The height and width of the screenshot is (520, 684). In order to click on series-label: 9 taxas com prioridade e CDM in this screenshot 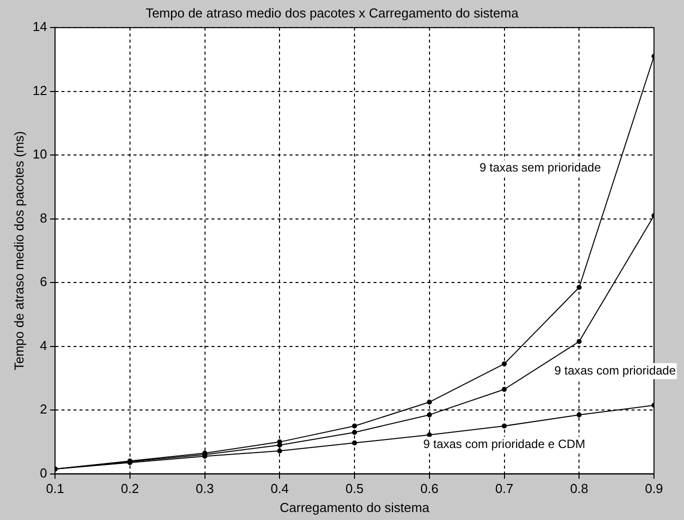, I will do `click(504, 444)`.